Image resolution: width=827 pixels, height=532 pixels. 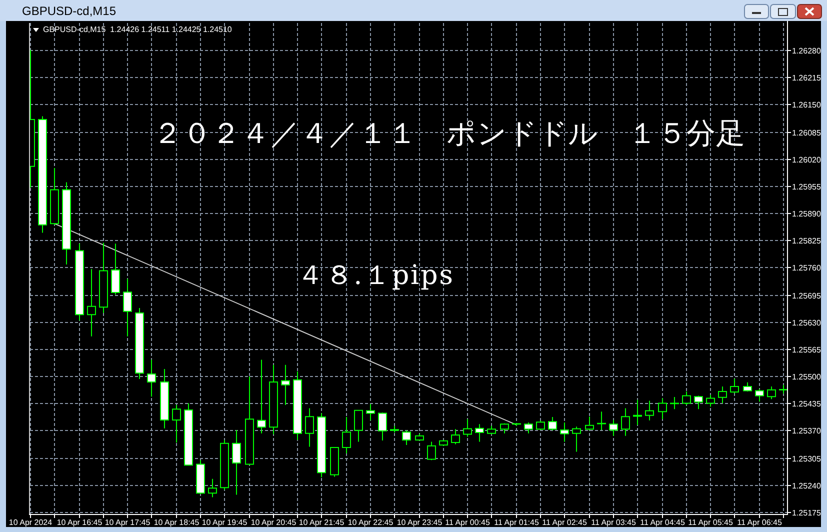 What do you see at coordinates (759, 522) in the screenshot?
I see `x-tick-label: 11 Apr 06:45` at bounding box center [759, 522].